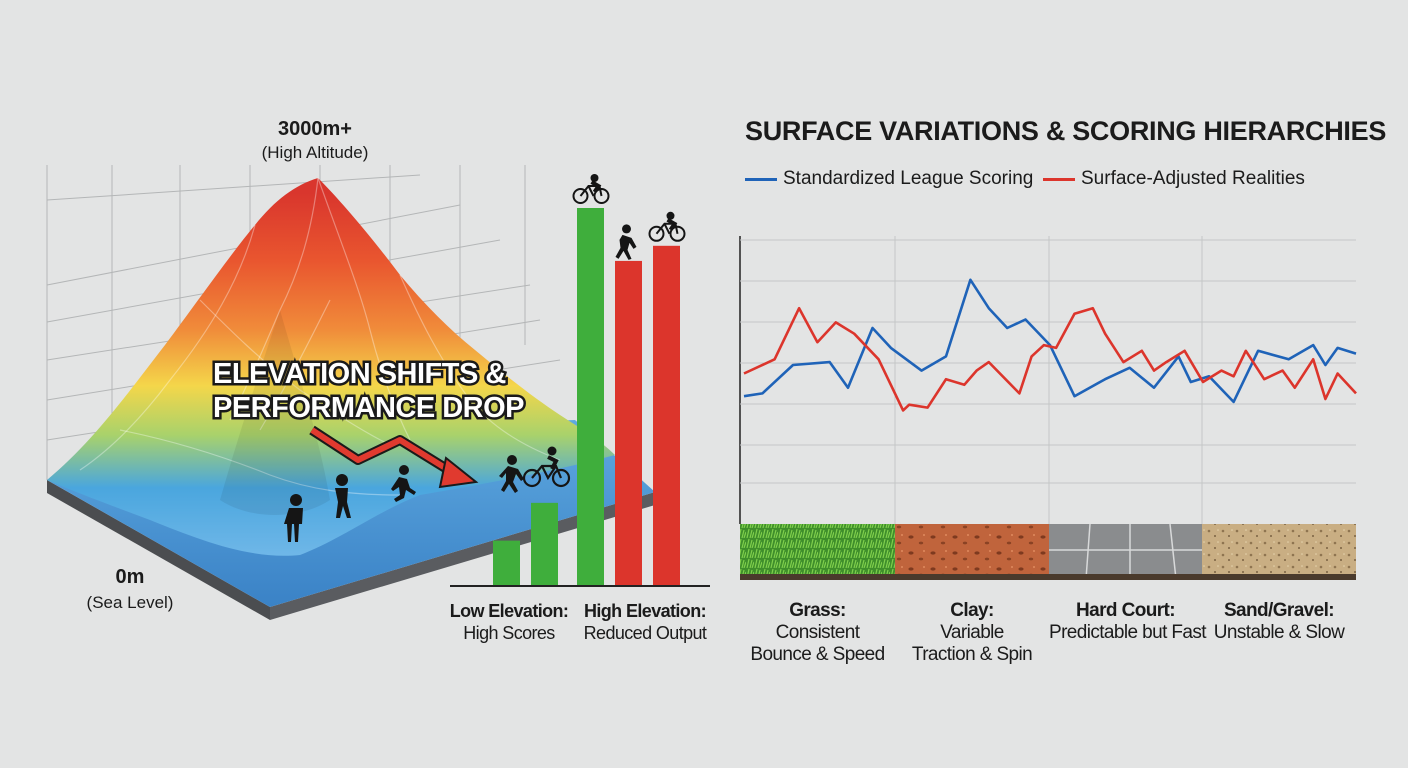 The width and height of the screenshot is (1408, 768). I want to click on hard-court-surface, so click(1125, 551).